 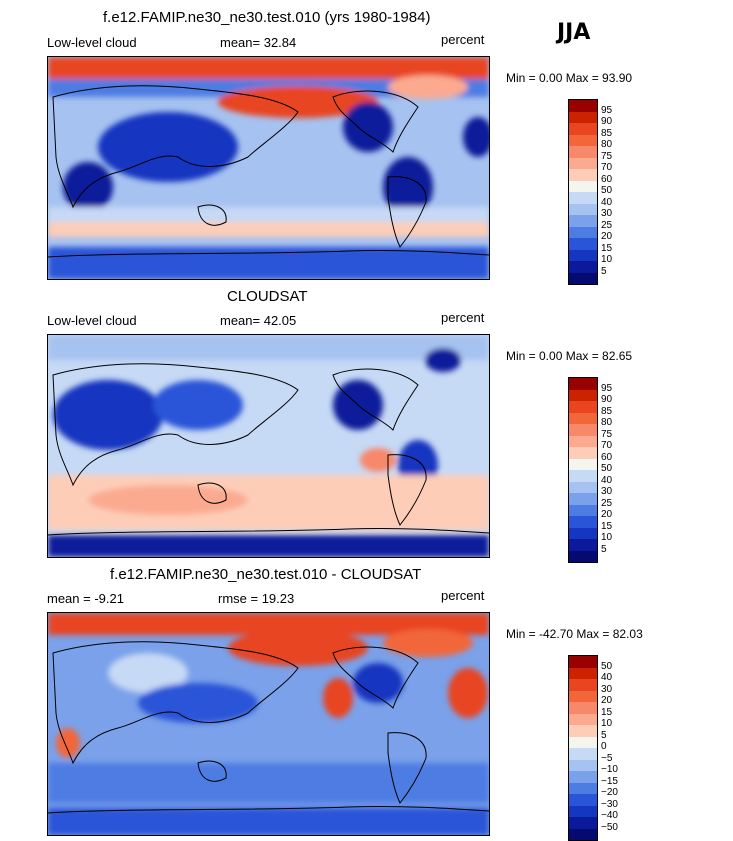 I want to click on map-2-arctic, so click(x=268, y=347).